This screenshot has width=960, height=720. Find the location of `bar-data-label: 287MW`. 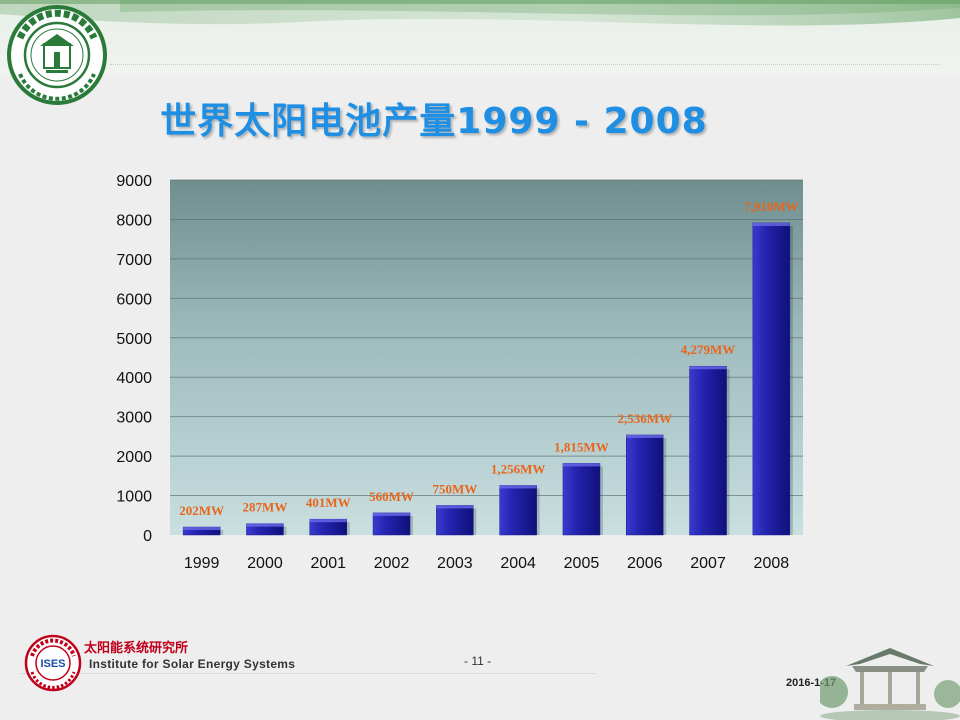

bar-data-label: 287MW is located at coordinates (265, 507).